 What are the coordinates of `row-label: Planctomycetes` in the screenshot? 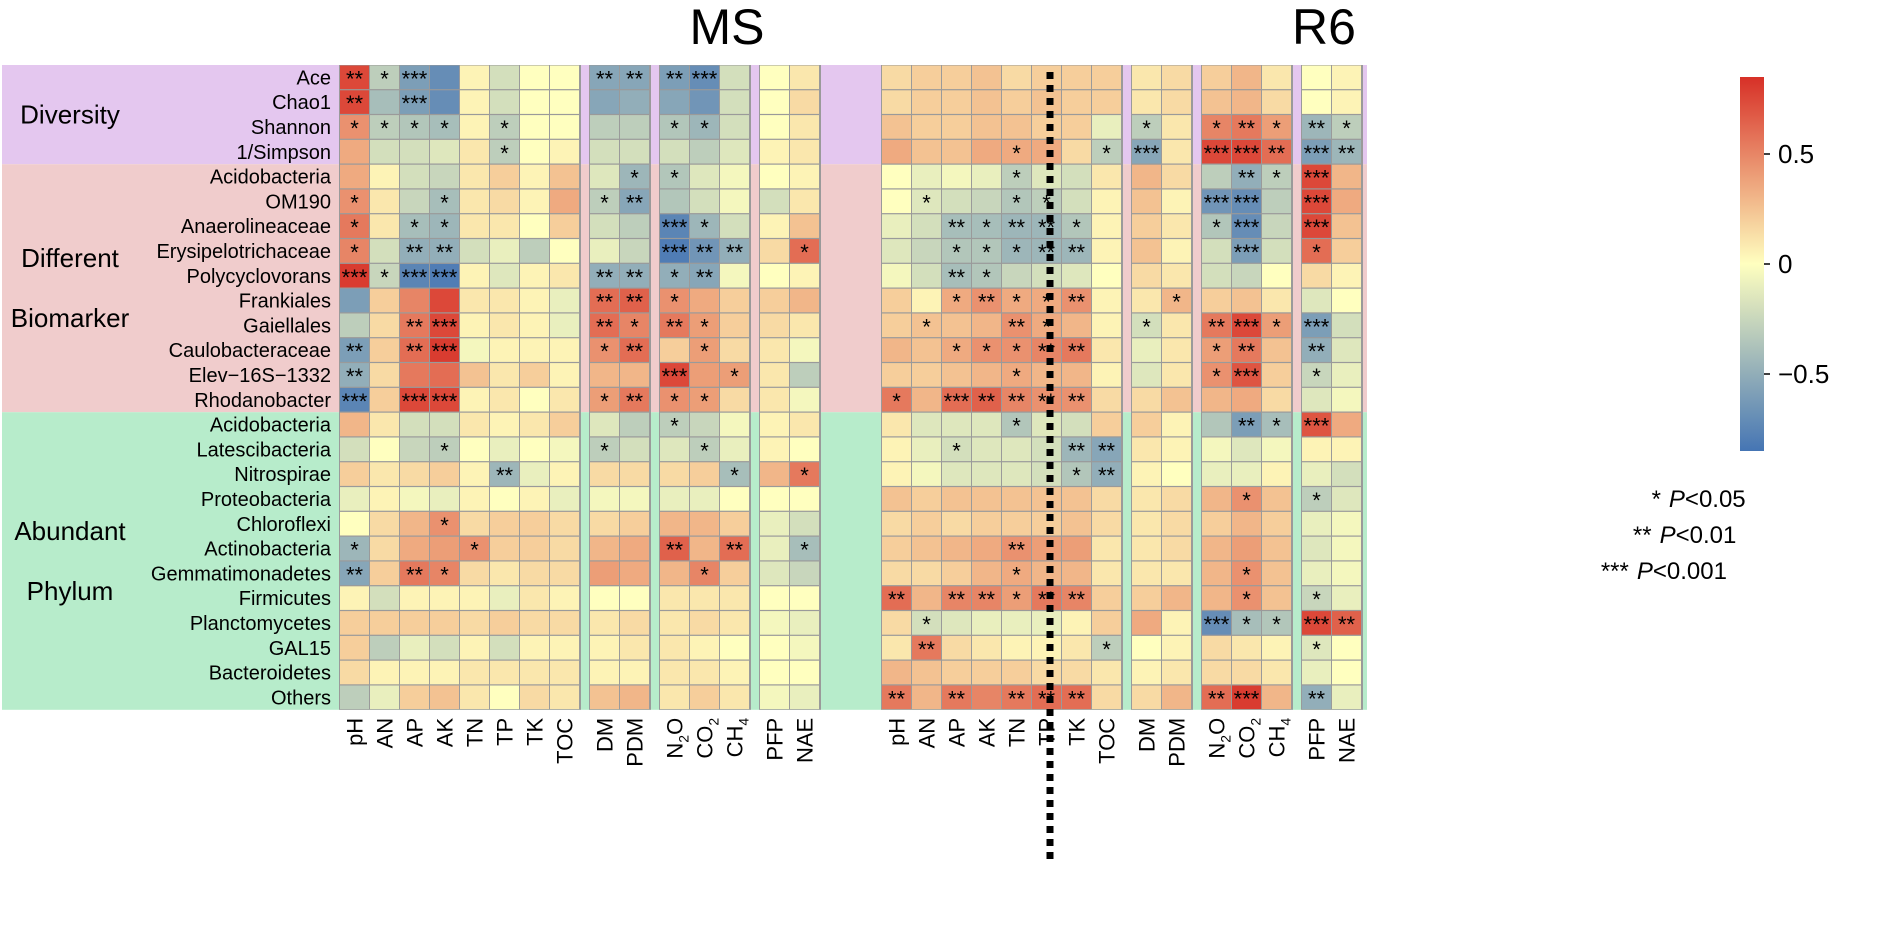 It's located at (260, 624).